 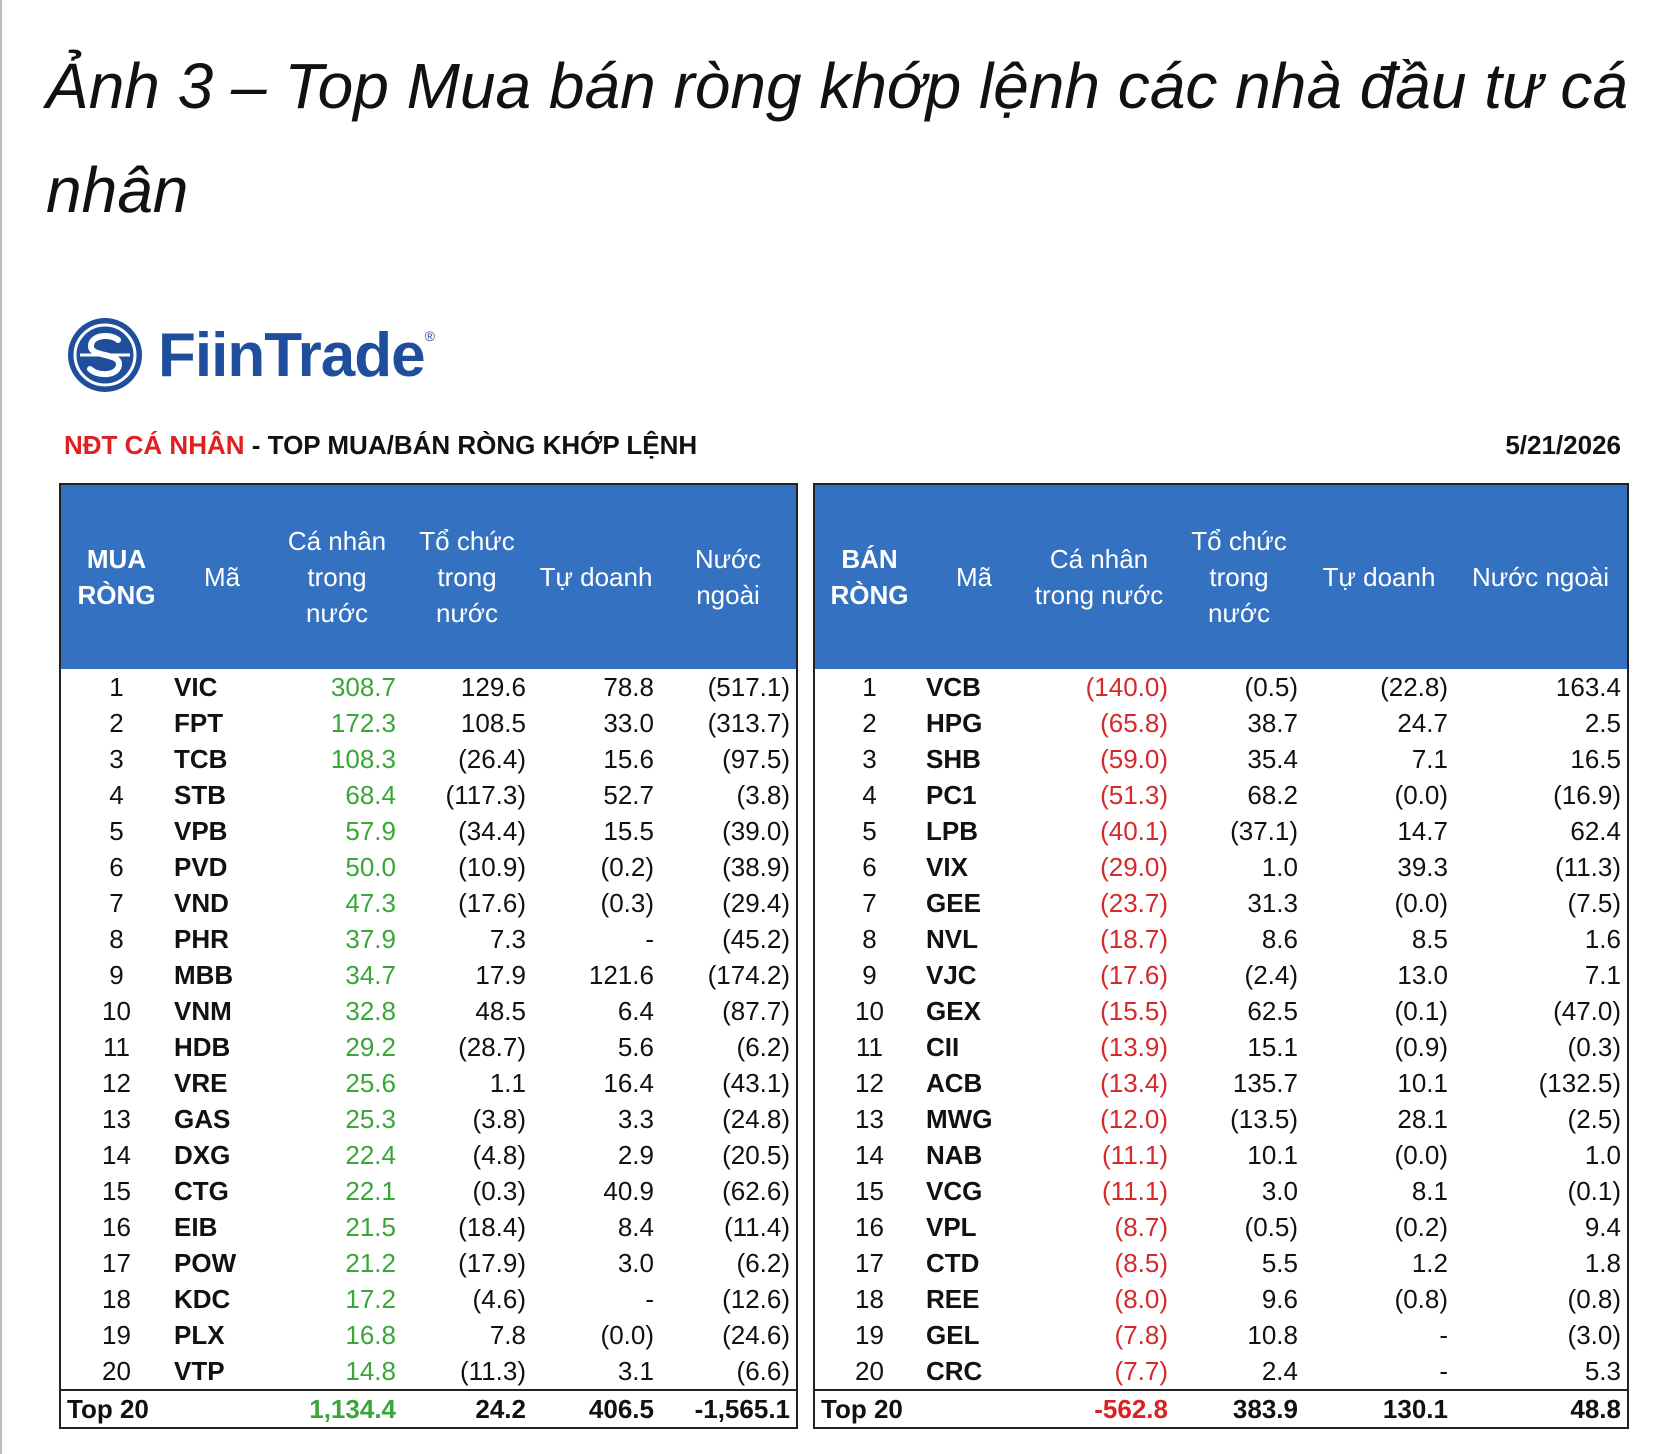 What do you see at coordinates (748, 687) in the screenshot?
I see `cell: (517.1)` at bounding box center [748, 687].